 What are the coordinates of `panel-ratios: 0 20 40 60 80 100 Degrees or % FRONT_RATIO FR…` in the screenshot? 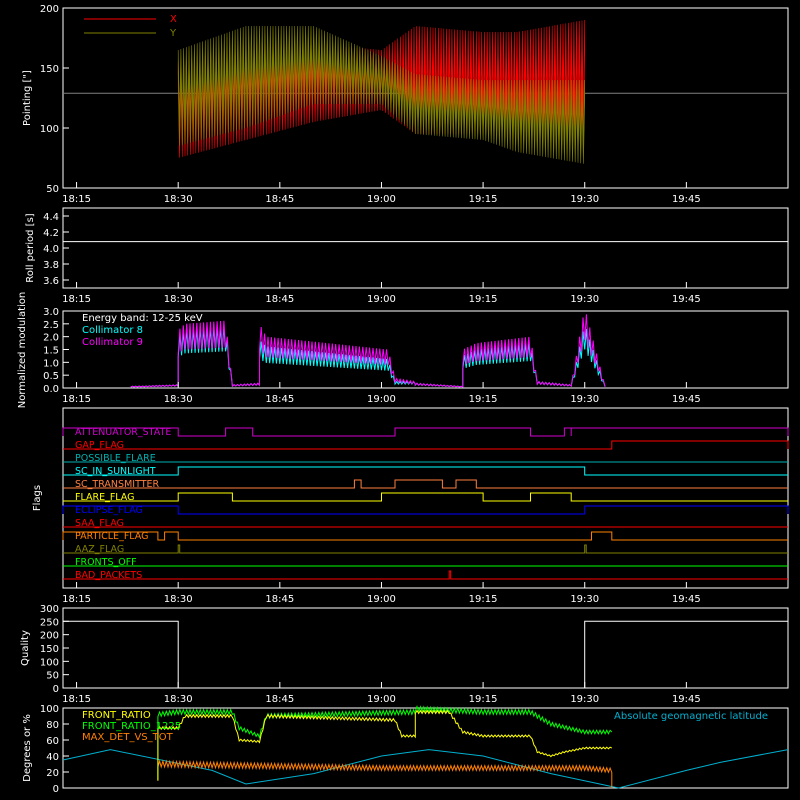 It's located at (405, 749).